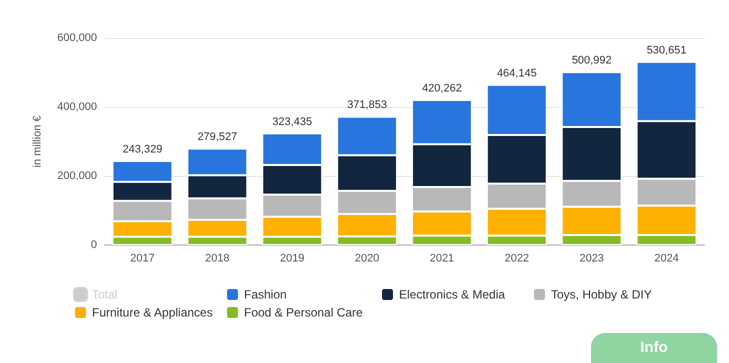  Describe the element at coordinates (517, 258) in the screenshot. I see `x-tick-label: 2022` at that location.